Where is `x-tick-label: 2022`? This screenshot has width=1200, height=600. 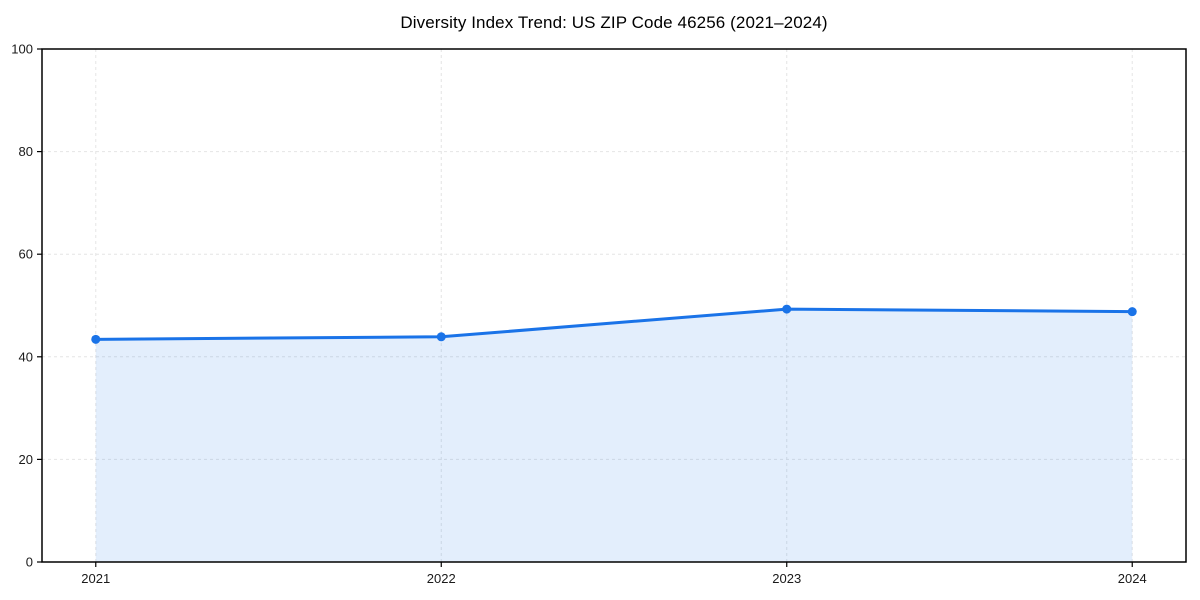
x-tick-label: 2022 is located at coordinates (441, 578).